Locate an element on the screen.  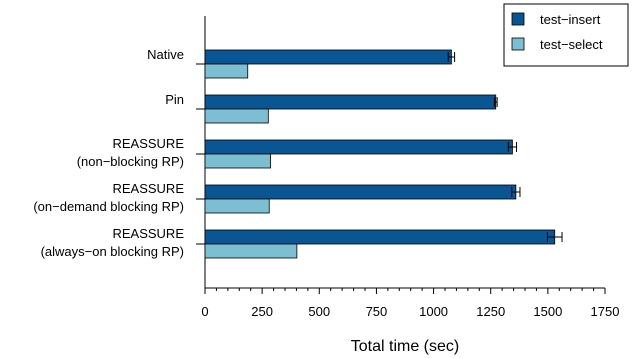
x-tick-label: 1750 is located at coordinates (605, 311).